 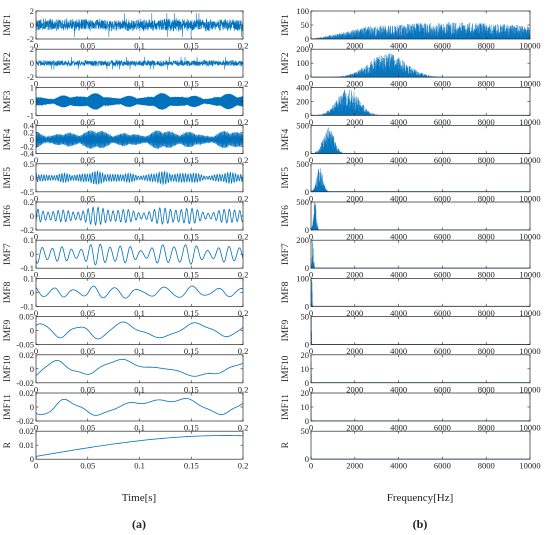 I want to click on series-line-imf10, so click(x=139, y=367).